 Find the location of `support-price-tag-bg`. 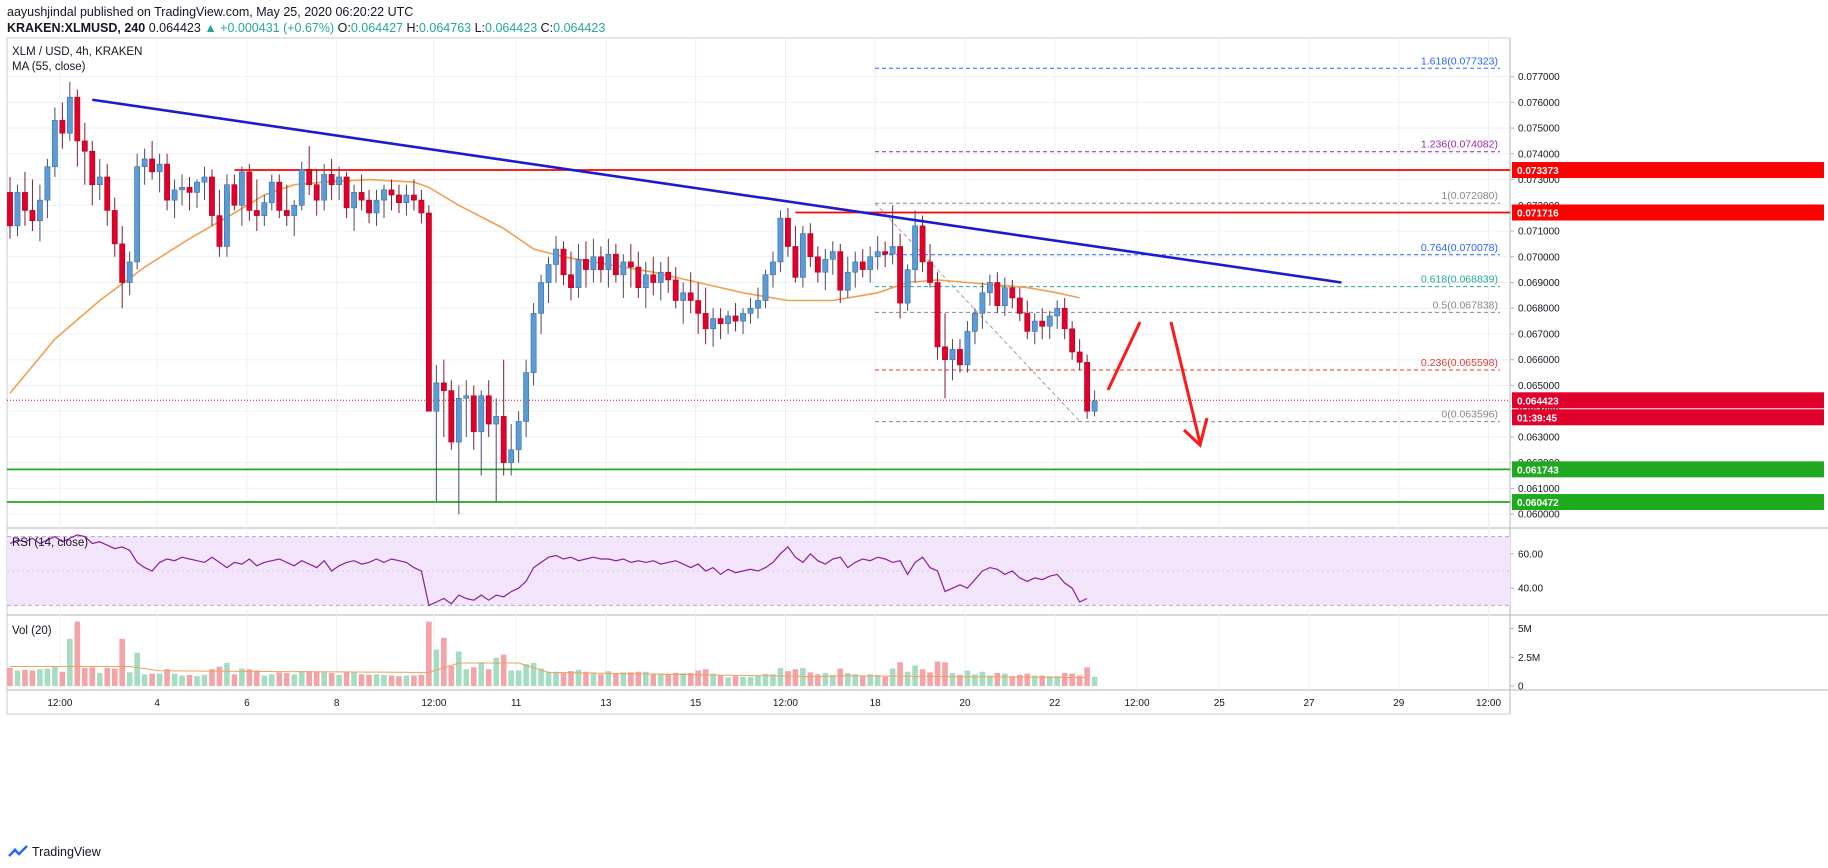

support-price-tag-bg is located at coordinates (1668, 469).